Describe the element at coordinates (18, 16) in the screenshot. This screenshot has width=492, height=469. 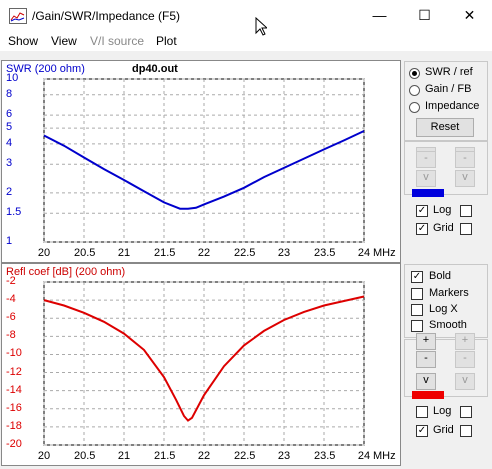
I see `app-icon` at that location.